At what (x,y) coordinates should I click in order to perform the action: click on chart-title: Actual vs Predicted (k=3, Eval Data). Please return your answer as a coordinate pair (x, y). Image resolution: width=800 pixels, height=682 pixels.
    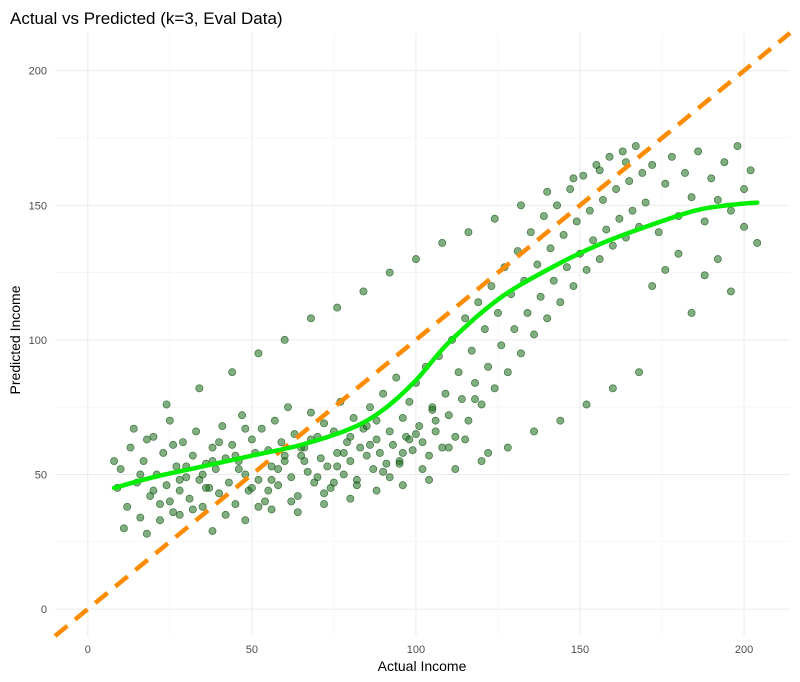
    Looking at the image, I should click on (146, 18).